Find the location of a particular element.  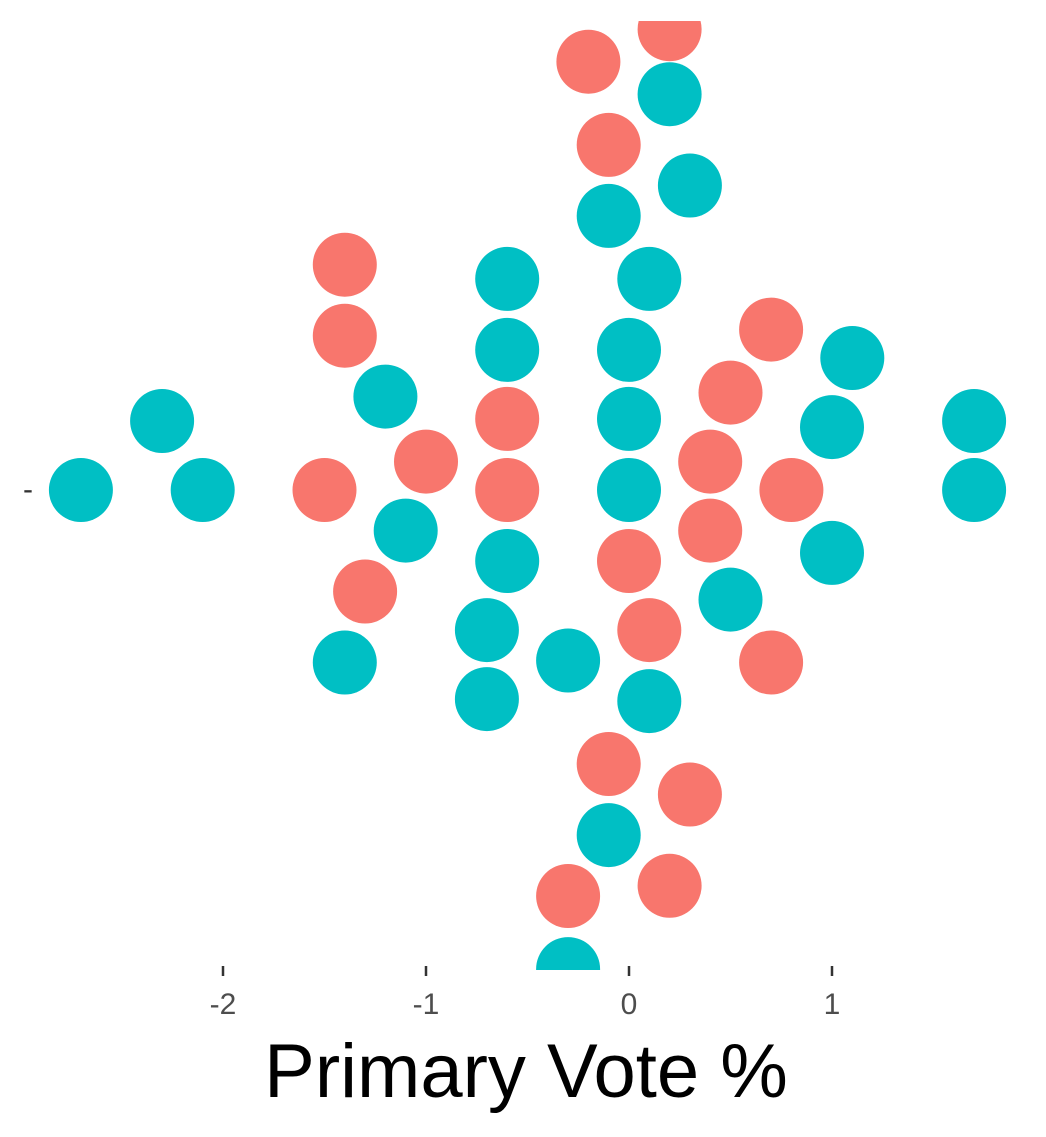

x-tick-label: -1 is located at coordinates (426, 1004).